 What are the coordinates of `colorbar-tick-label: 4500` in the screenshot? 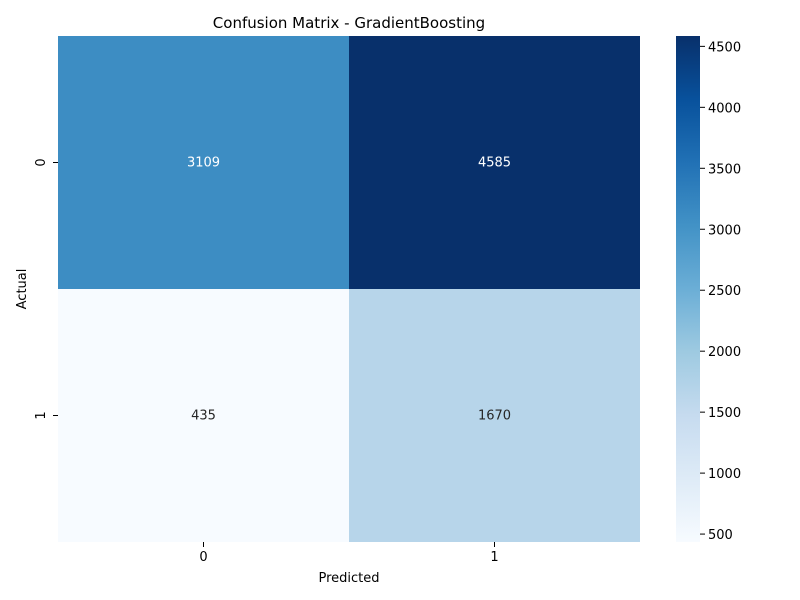 It's located at (724, 47).